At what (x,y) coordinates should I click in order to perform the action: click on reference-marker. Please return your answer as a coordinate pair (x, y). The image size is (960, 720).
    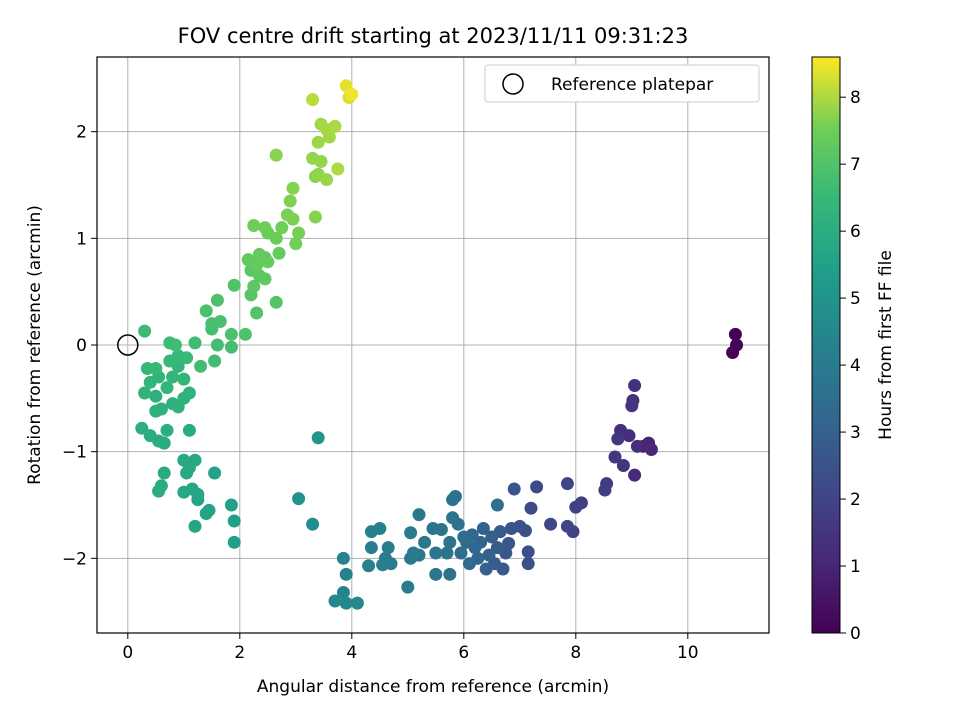
    Looking at the image, I should click on (128, 345).